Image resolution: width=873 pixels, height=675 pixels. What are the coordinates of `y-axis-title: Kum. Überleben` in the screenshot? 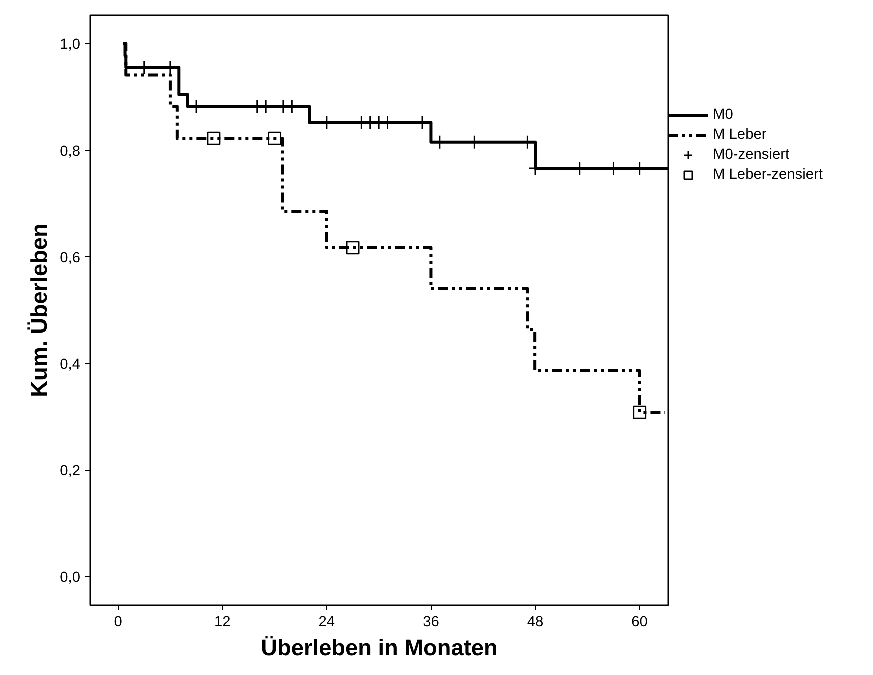 It's located at (39, 311).